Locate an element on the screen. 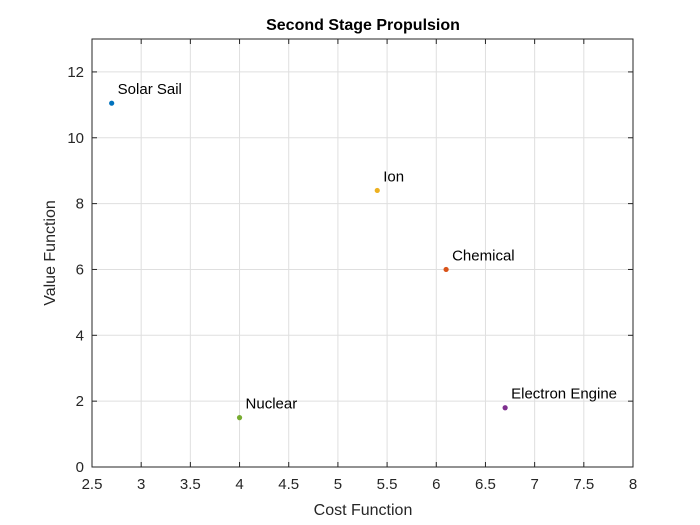 The height and width of the screenshot is (525, 700). chart-title: Second Stage Propulsion is located at coordinates (363, 25).